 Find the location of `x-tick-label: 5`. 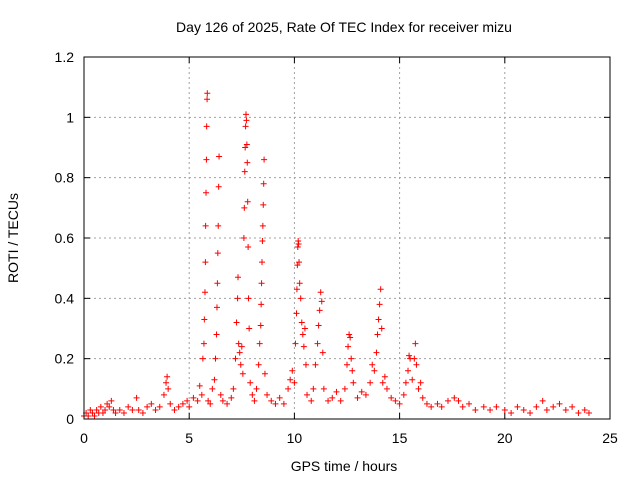

x-tick-label: 5 is located at coordinates (189, 438).